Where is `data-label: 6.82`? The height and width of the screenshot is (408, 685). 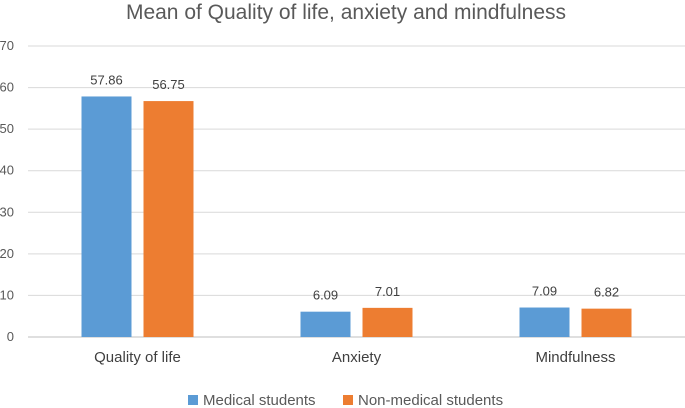
data-label: 6.82 is located at coordinates (606, 292).